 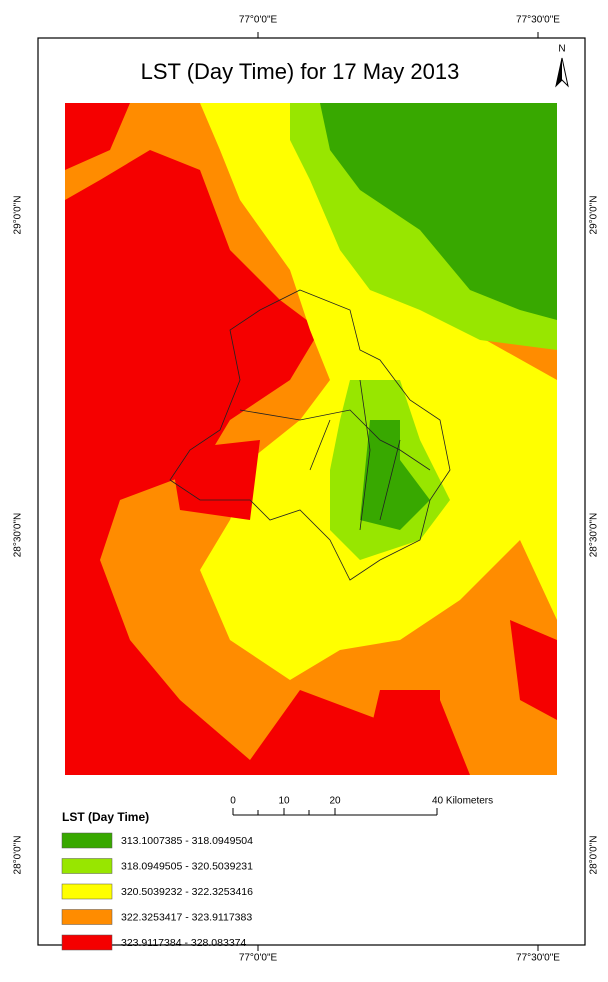 I want to click on legend-label: 322.3253417 - 323.9117383, so click(x=186, y=917).